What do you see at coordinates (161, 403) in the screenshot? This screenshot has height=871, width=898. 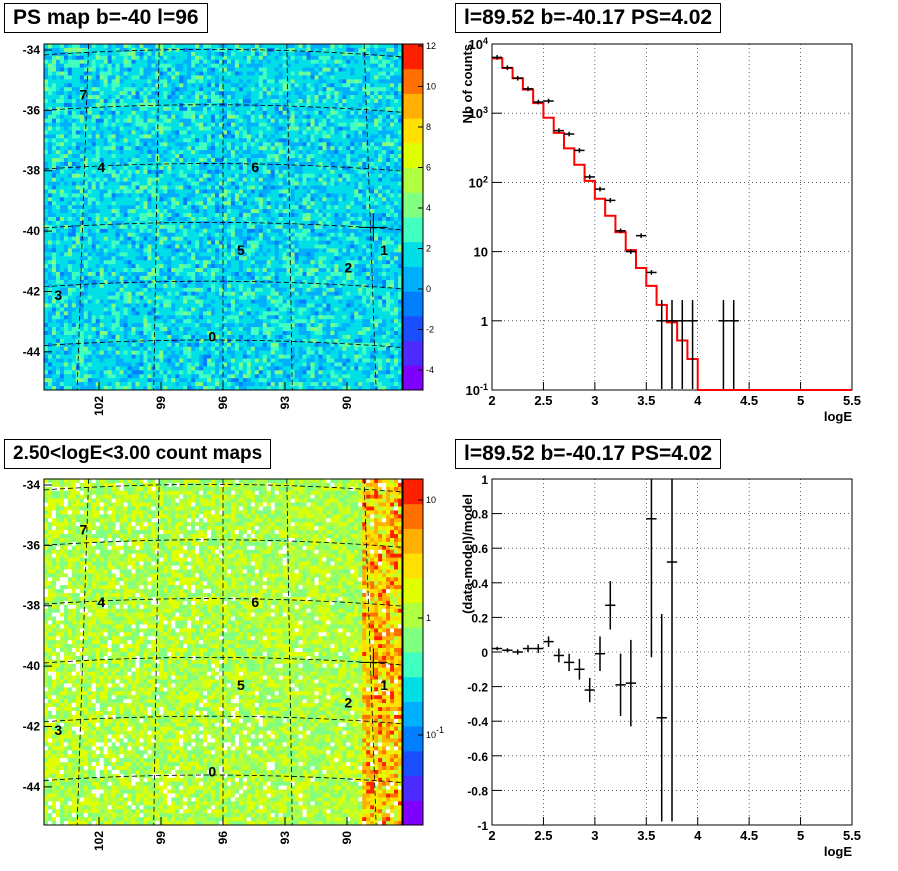 I see `x-tick-label: 99` at bounding box center [161, 403].